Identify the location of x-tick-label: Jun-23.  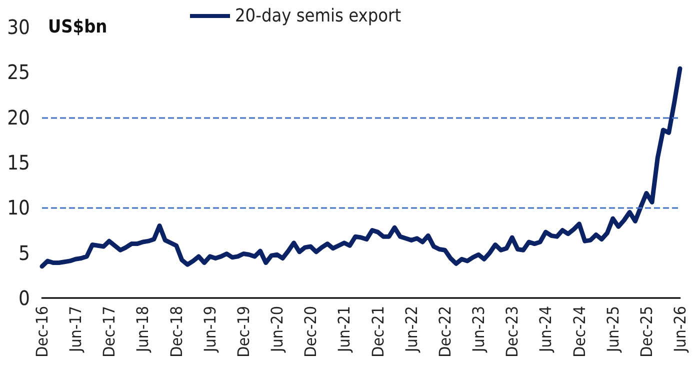
(478, 329).